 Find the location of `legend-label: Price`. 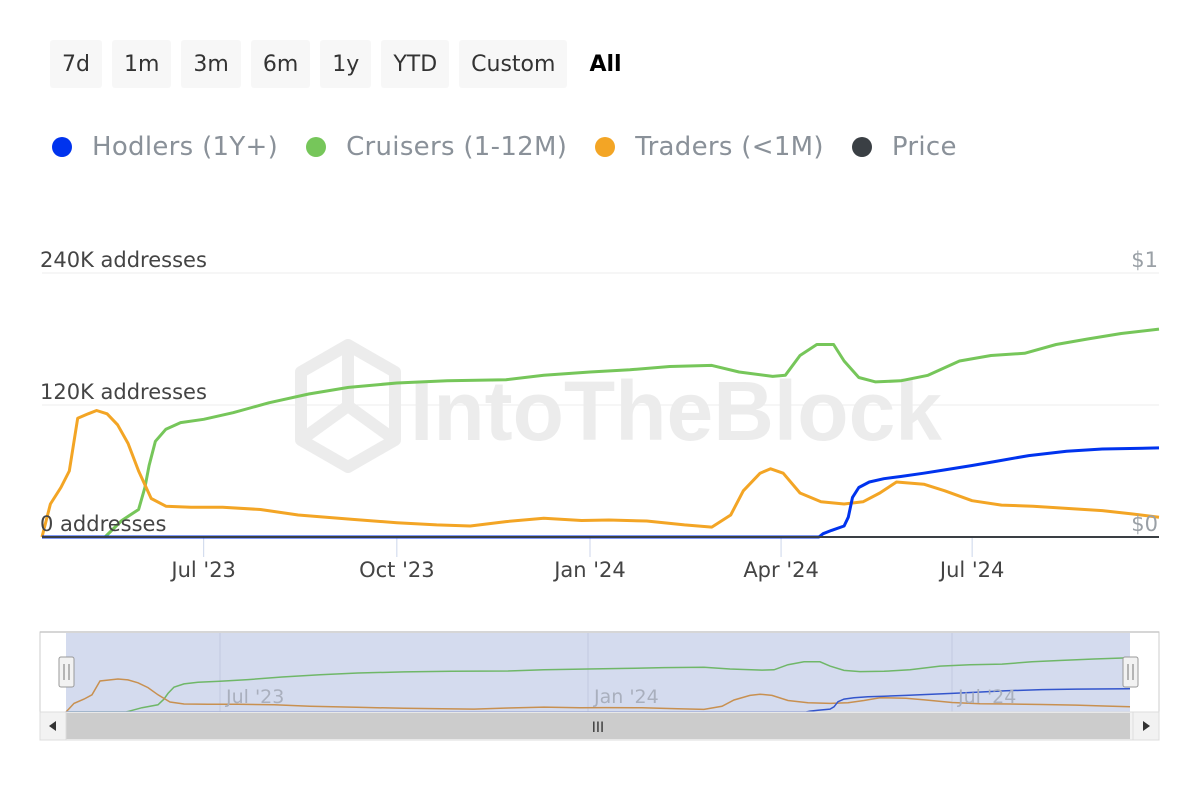

legend-label: Price is located at coordinates (924, 147).